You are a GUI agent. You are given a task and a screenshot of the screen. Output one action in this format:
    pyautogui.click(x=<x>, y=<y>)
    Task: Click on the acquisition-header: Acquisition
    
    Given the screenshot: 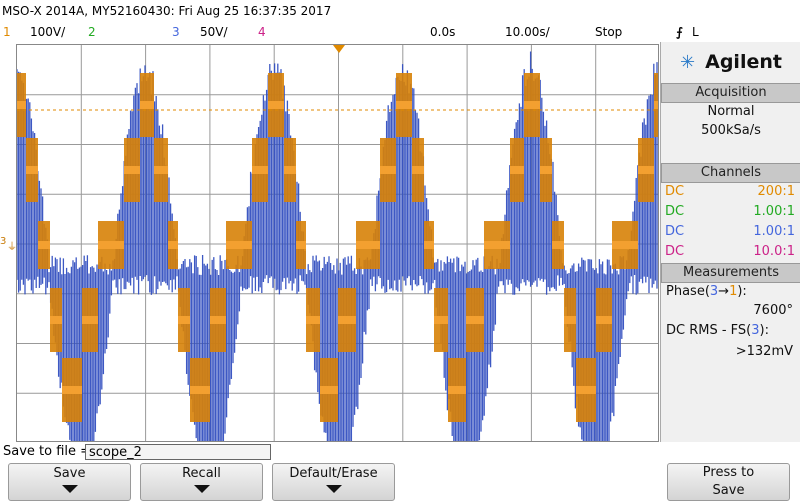 What is the action you would take?
    pyautogui.click(x=730, y=93)
    